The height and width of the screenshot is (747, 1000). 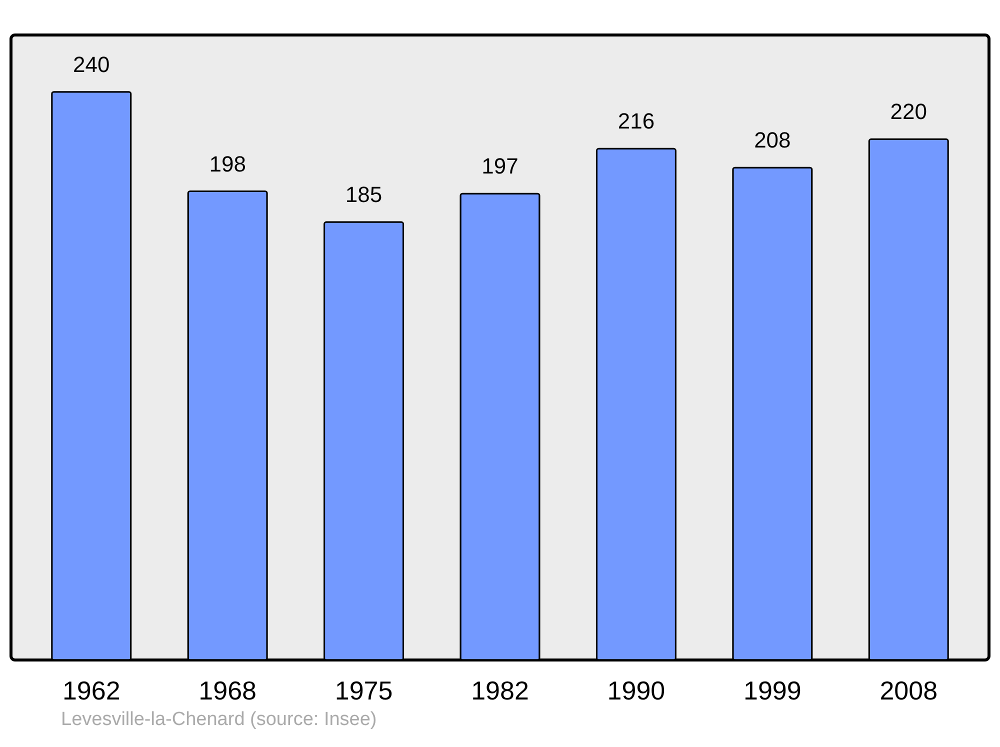 I want to click on x-tick-label: 1982, so click(x=500, y=691).